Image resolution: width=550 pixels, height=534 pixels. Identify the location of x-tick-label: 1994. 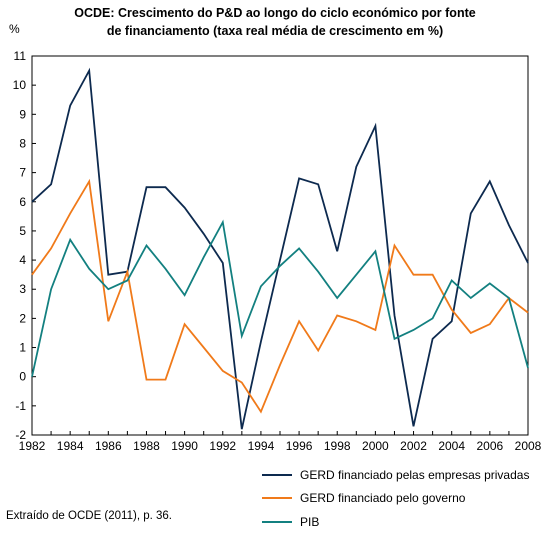
(261, 446).